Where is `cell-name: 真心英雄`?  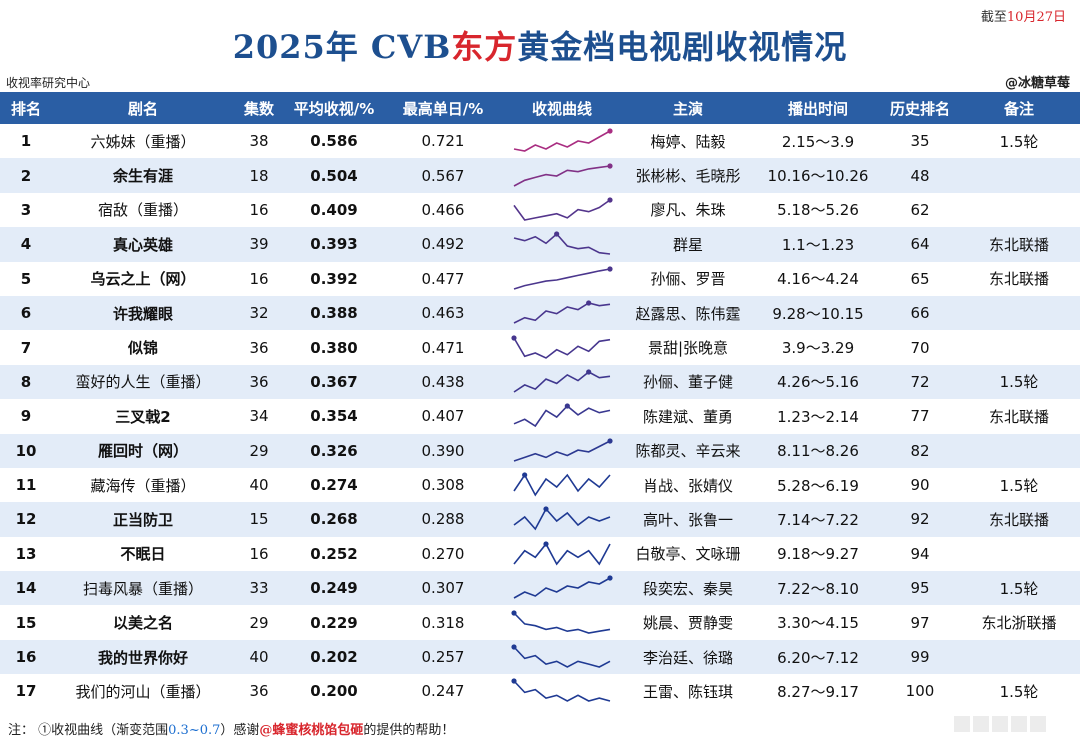
cell-name: 真心英雄 is located at coordinates (143, 244).